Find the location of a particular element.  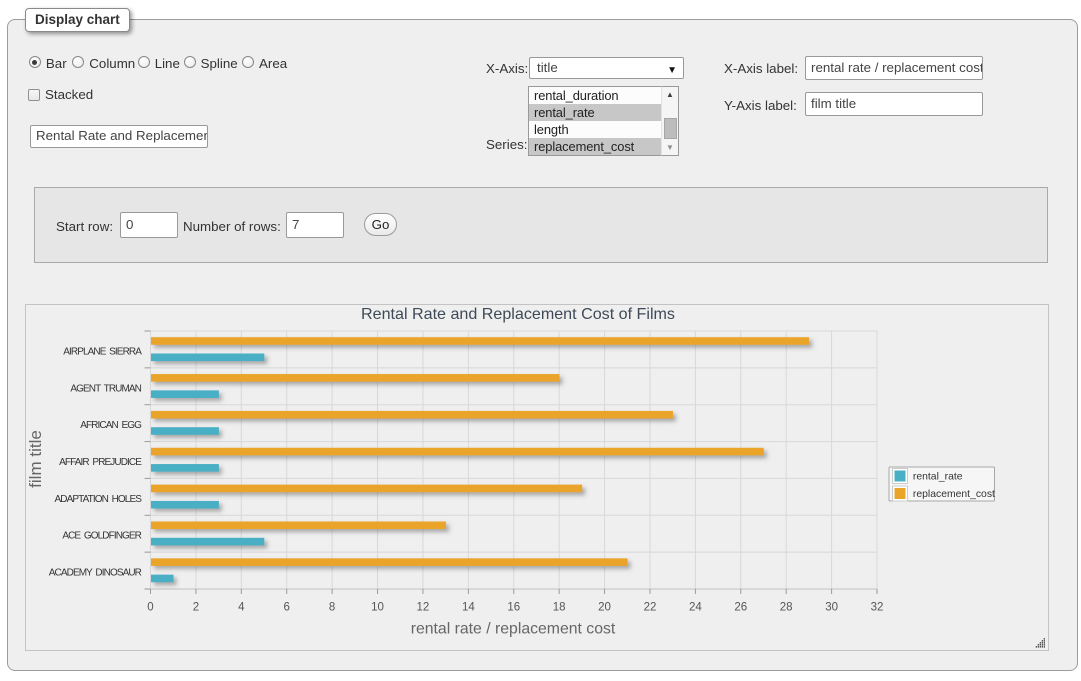

svg-text: 32 is located at coordinates (876, 608).